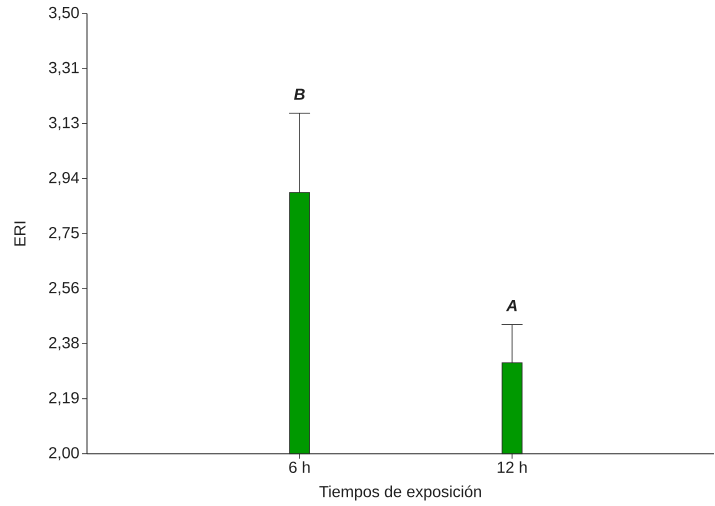  I want to click on y-tick-label: 2,56, so click(64, 289).